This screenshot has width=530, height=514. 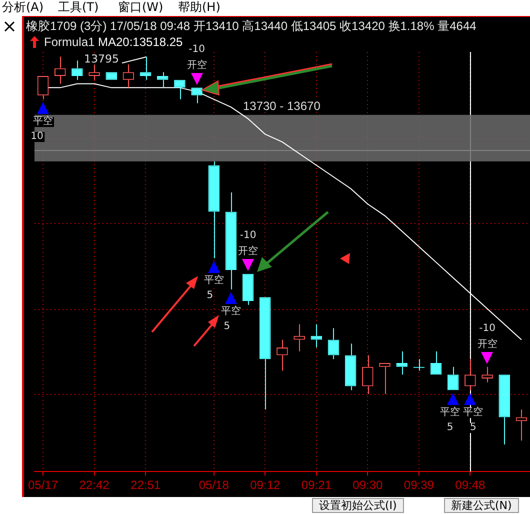 I want to click on annotation: 13795, so click(x=101, y=59).